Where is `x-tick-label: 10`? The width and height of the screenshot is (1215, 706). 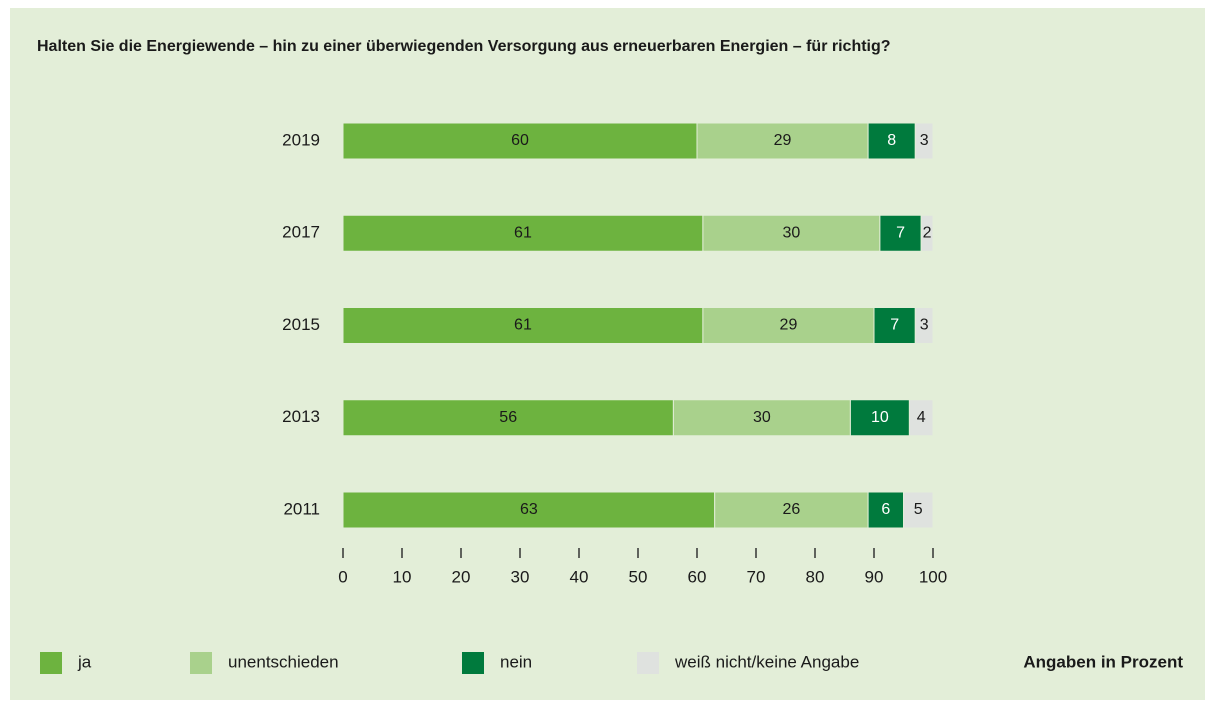
x-tick-label: 10 is located at coordinates (402, 576).